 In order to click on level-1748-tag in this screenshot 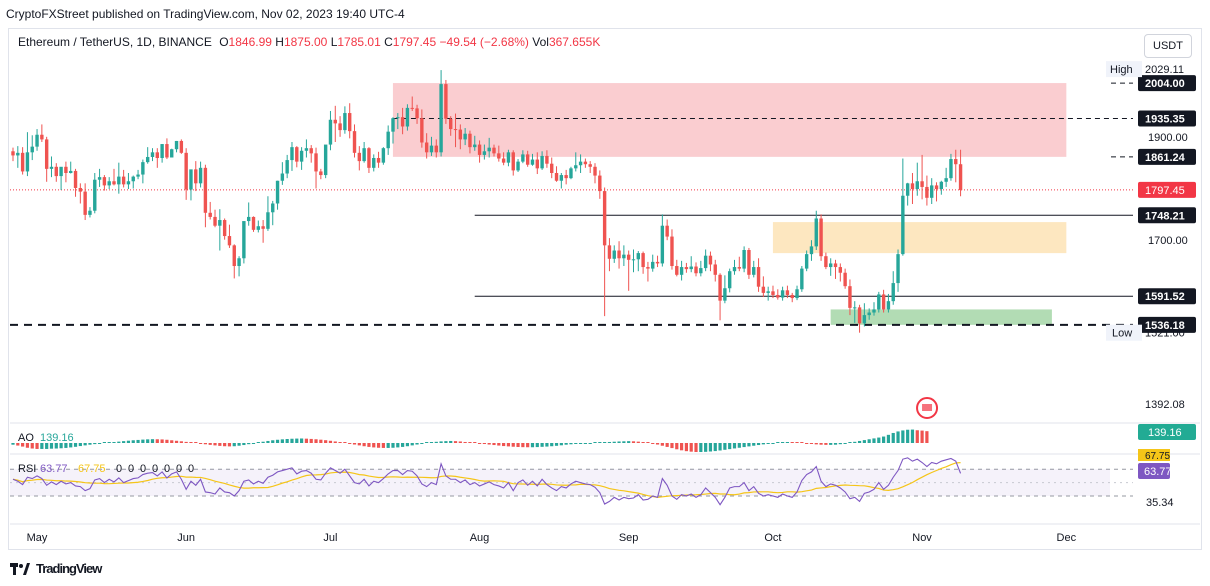, I will do `click(1167, 215)`.